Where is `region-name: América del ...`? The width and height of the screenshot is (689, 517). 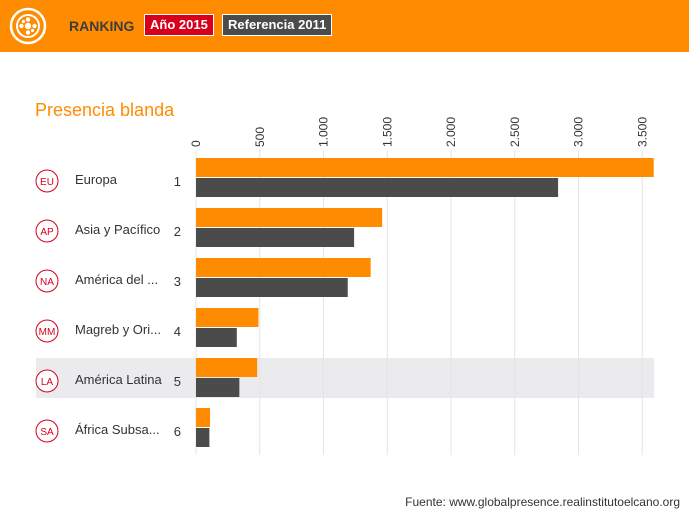 region-name: América del ... is located at coordinates (116, 279).